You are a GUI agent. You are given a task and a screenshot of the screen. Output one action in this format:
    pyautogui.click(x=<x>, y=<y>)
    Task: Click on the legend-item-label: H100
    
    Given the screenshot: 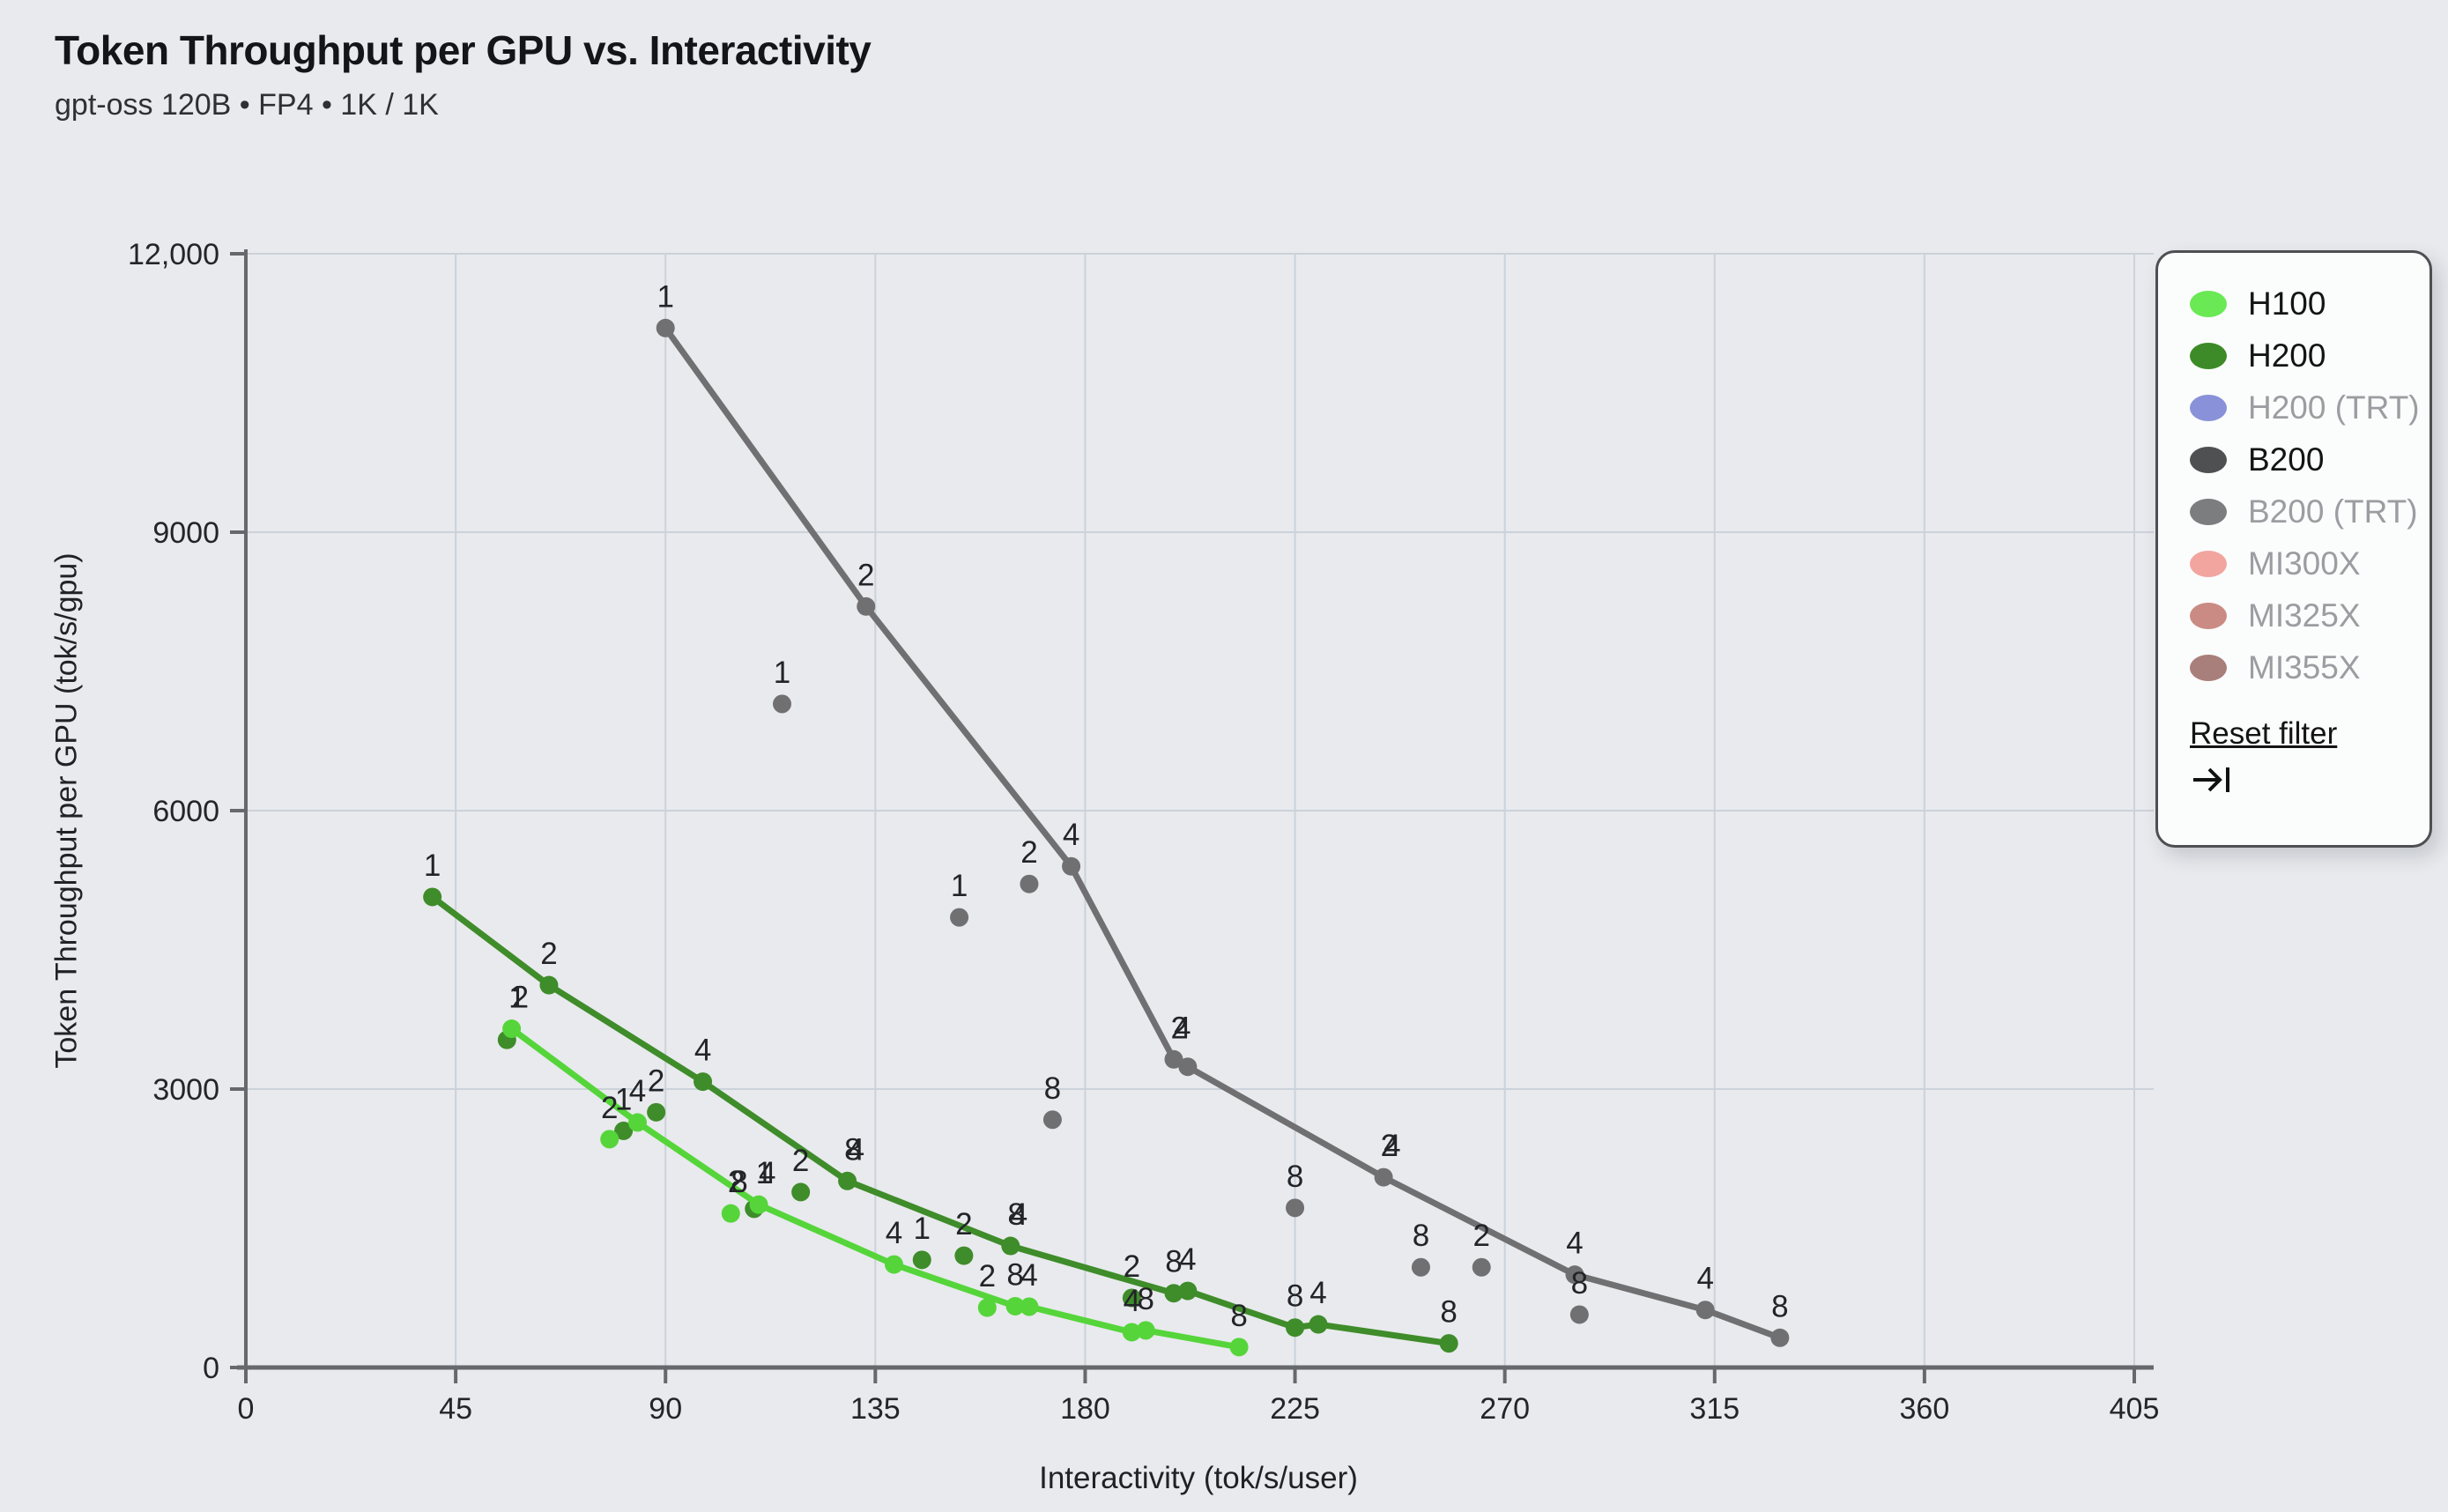 What is the action you would take?
    pyautogui.click(x=2287, y=303)
    